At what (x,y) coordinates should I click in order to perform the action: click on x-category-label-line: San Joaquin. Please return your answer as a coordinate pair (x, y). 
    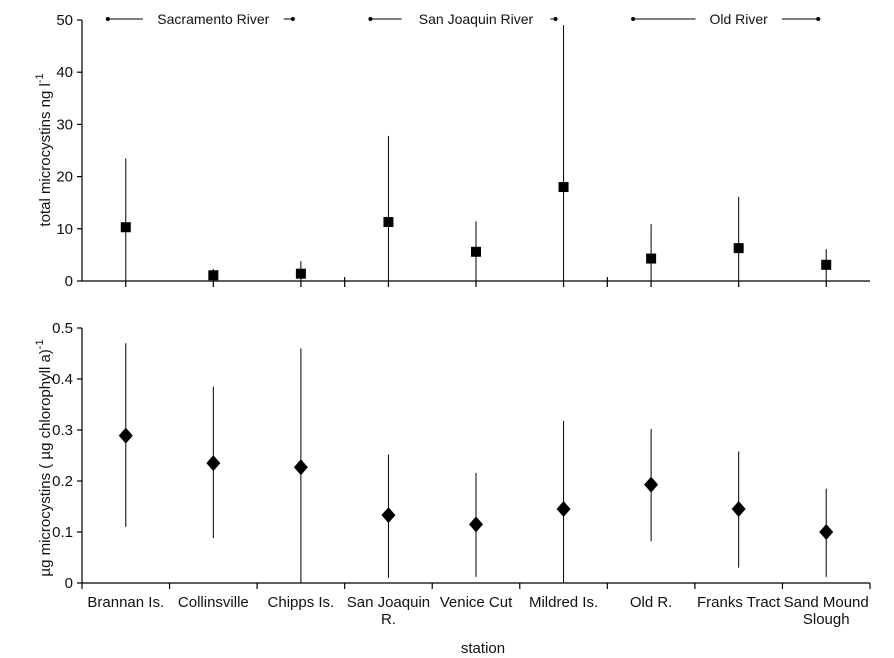
    Looking at the image, I should click on (388, 602).